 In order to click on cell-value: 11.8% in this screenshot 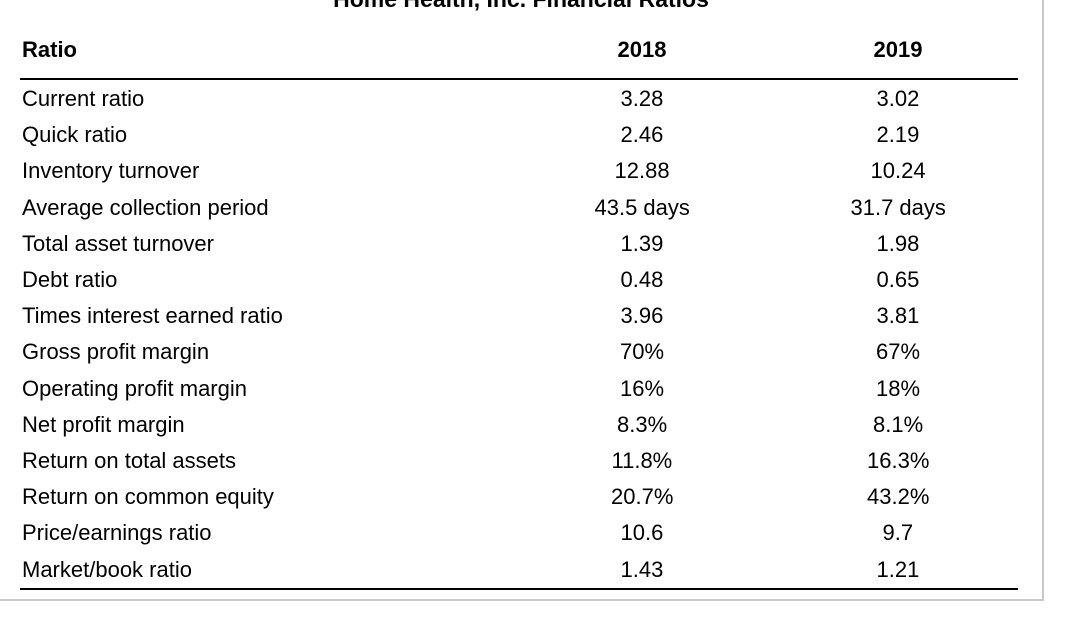, I will do `click(642, 460)`.